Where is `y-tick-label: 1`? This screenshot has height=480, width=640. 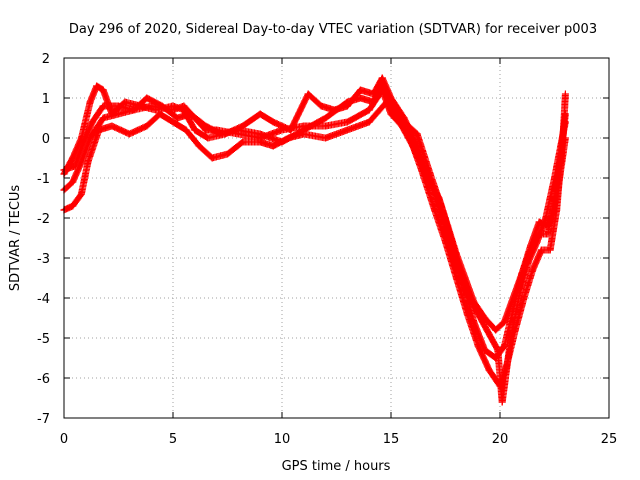
y-tick-label: 1 is located at coordinates (46, 99).